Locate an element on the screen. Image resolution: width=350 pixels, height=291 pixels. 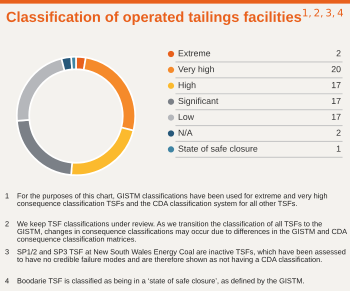
legend-label: Significant is located at coordinates (198, 102).